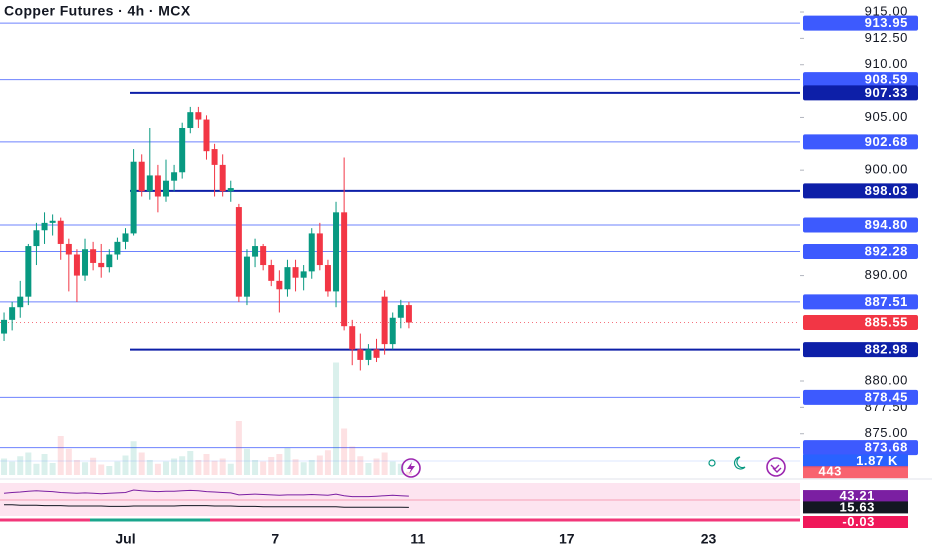 This screenshot has width=932, height=550. I want to click on last-volume-box, so click(855, 472).